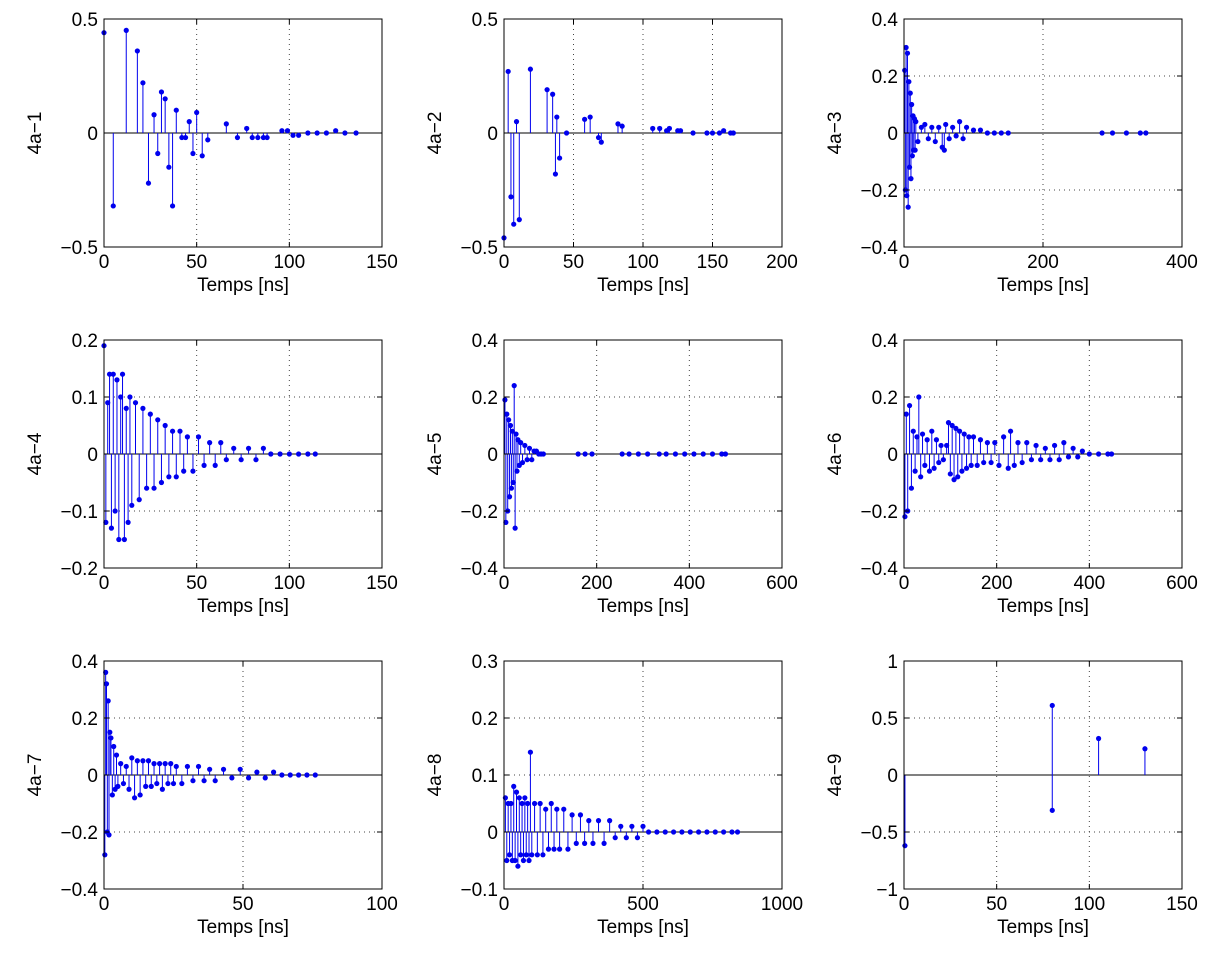  What do you see at coordinates (79, 512) in the screenshot?
I see `y-tick-label: −0.1` at bounding box center [79, 512].